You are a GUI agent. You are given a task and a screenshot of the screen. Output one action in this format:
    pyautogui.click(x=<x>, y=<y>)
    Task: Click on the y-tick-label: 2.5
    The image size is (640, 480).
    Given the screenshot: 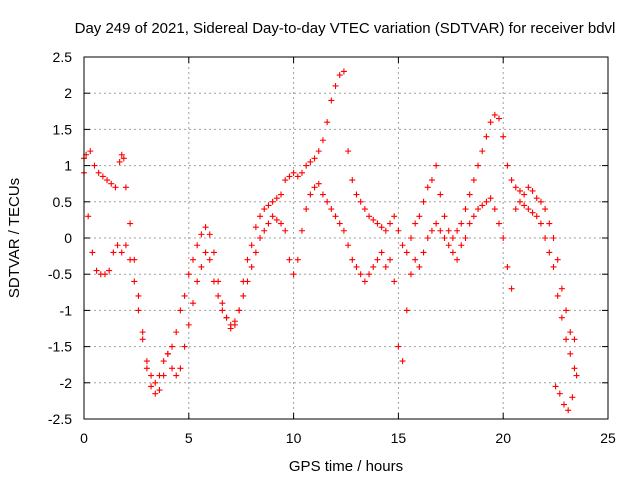 What is the action you would take?
    pyautogui.click(x=63, y=57)
    